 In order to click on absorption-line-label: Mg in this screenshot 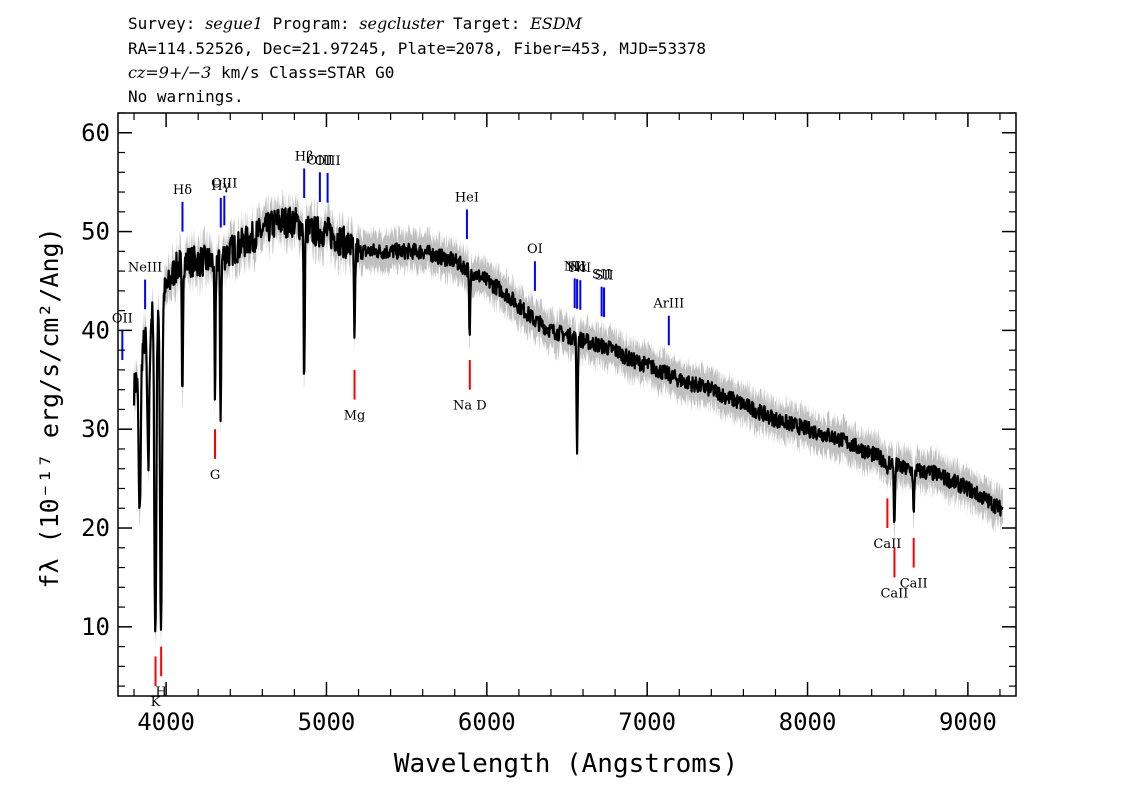, I will do `click(355, 416)`.